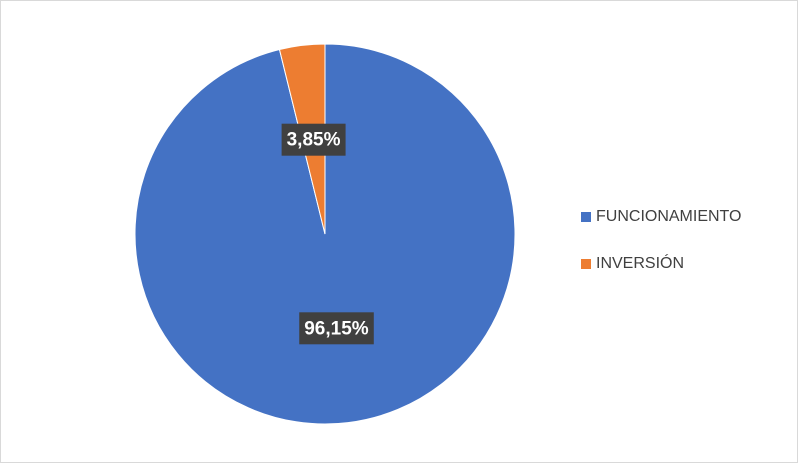 This screenshot has height=464, width=799. I want to click on legend-label: FUNCIONAMIENTO, so click(668, 216).